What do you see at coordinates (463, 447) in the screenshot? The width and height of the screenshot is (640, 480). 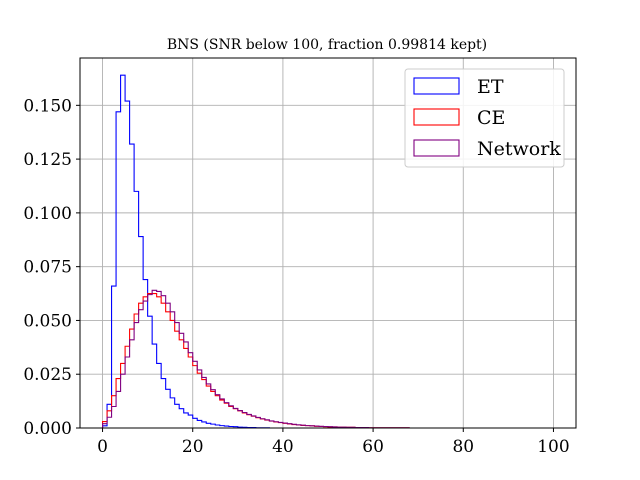 I see `x-tick-label: 80` at bounding box center [463, 447].